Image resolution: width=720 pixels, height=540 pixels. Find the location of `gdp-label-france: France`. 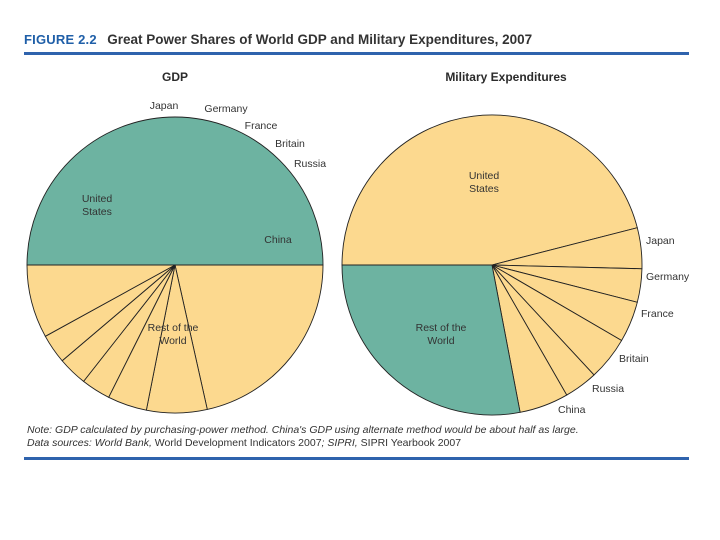

gdp-label-france: France is located at coordinates (261, 126).